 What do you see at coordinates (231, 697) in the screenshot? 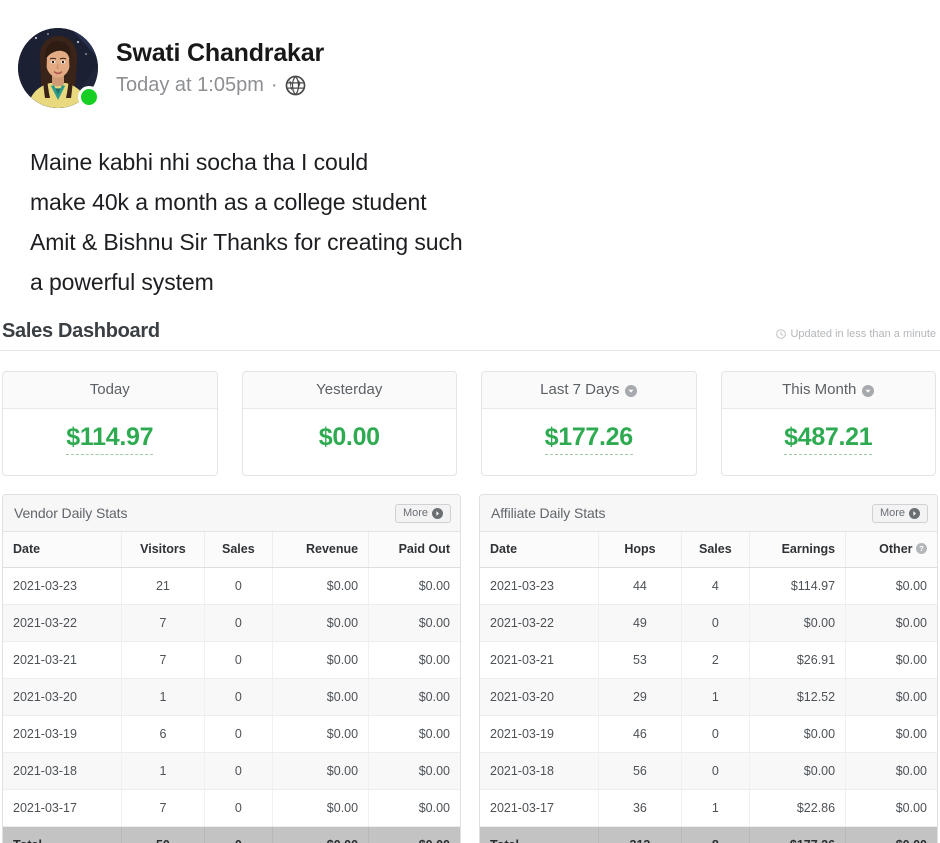
I see `table-row: 2021-03-20 1 0 $0.00 $0.00` at bounding box center [231, 697].